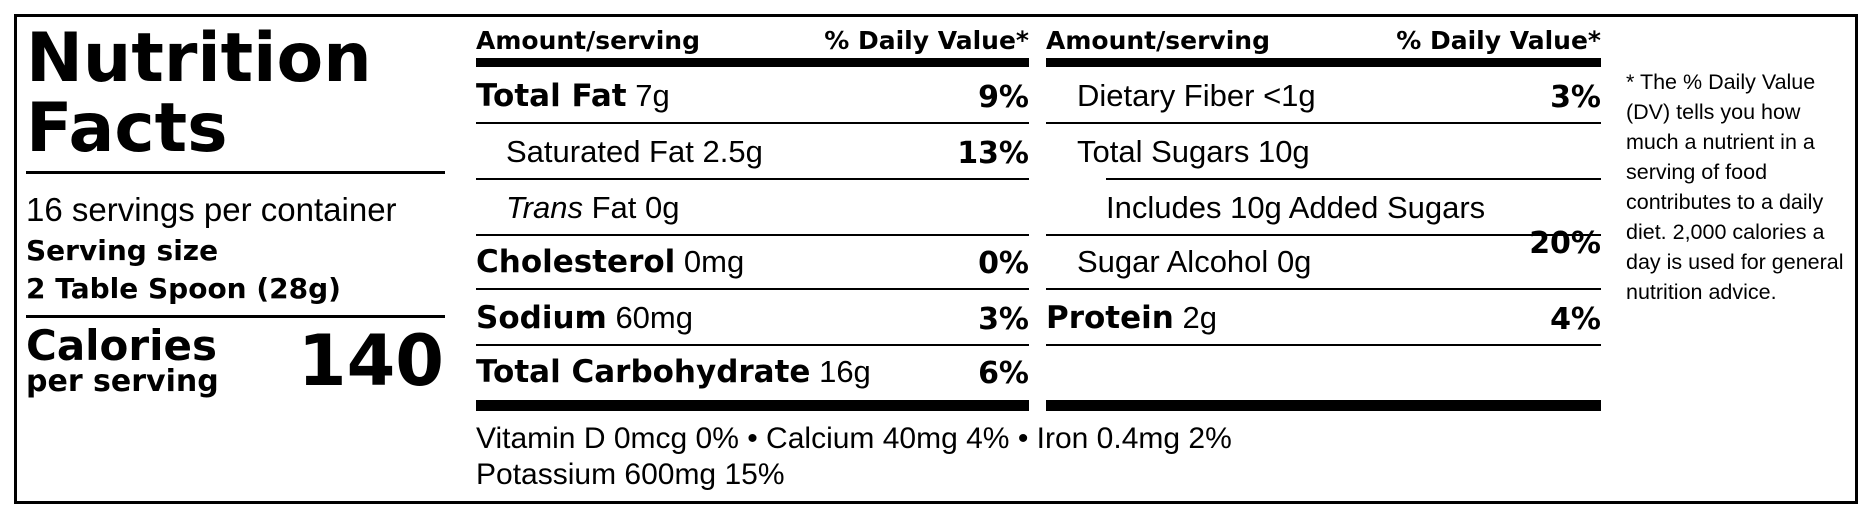 This screenshot has height=519, width=1875. What do you see at coordinates (600, 151) in the screenshot?
I see `nutrient-name: Saturated Fat` at bounding box center [600, 151].